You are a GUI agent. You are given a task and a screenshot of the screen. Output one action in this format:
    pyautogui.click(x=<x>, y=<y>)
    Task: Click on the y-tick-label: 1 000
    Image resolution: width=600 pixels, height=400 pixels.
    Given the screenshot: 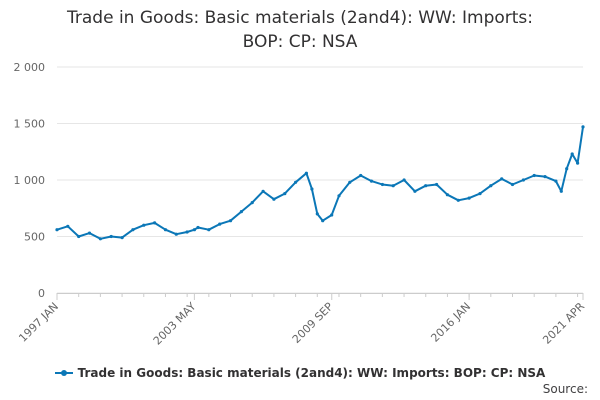 What is the action you would take?
    pyautogui.click(x=30, y=180)
    